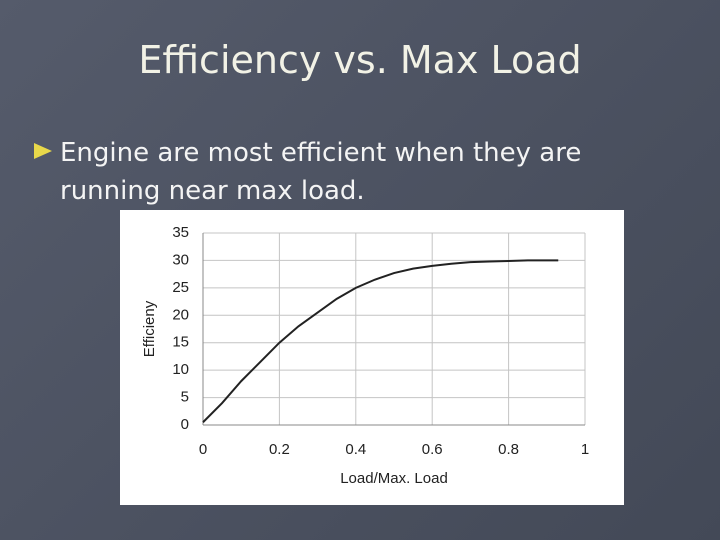 This screenshot has width=720, height=540. Describe the element at coordinates (180, 232) in the screenshot. I see `y-tick-label: 35` at that location.